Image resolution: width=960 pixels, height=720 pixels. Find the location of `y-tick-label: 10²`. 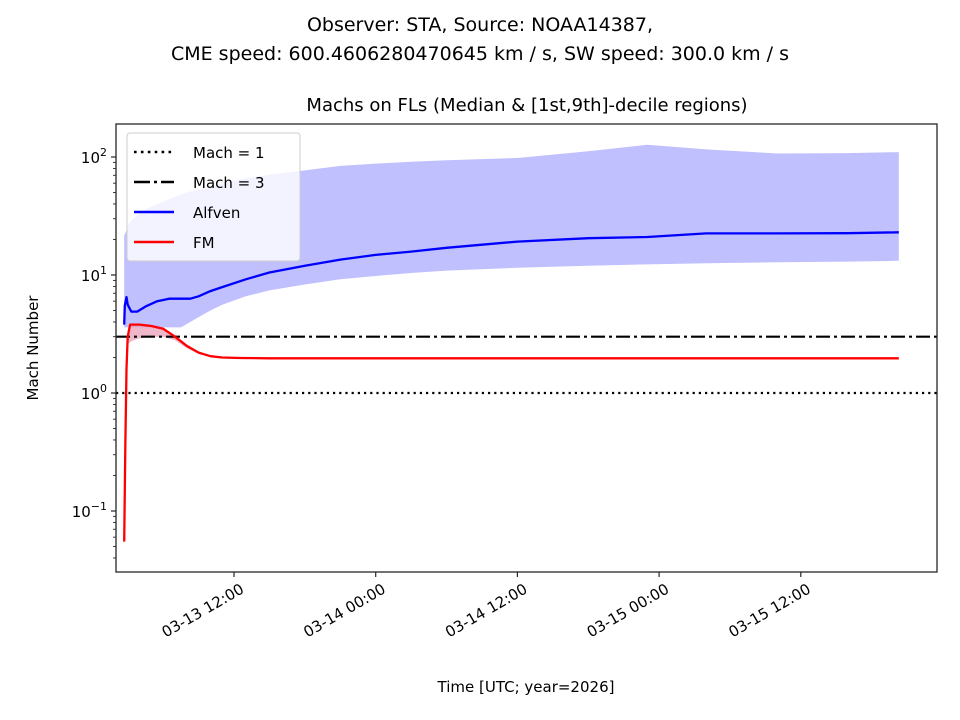

y-tick-label: 10² is located at coordinates (94, 156).